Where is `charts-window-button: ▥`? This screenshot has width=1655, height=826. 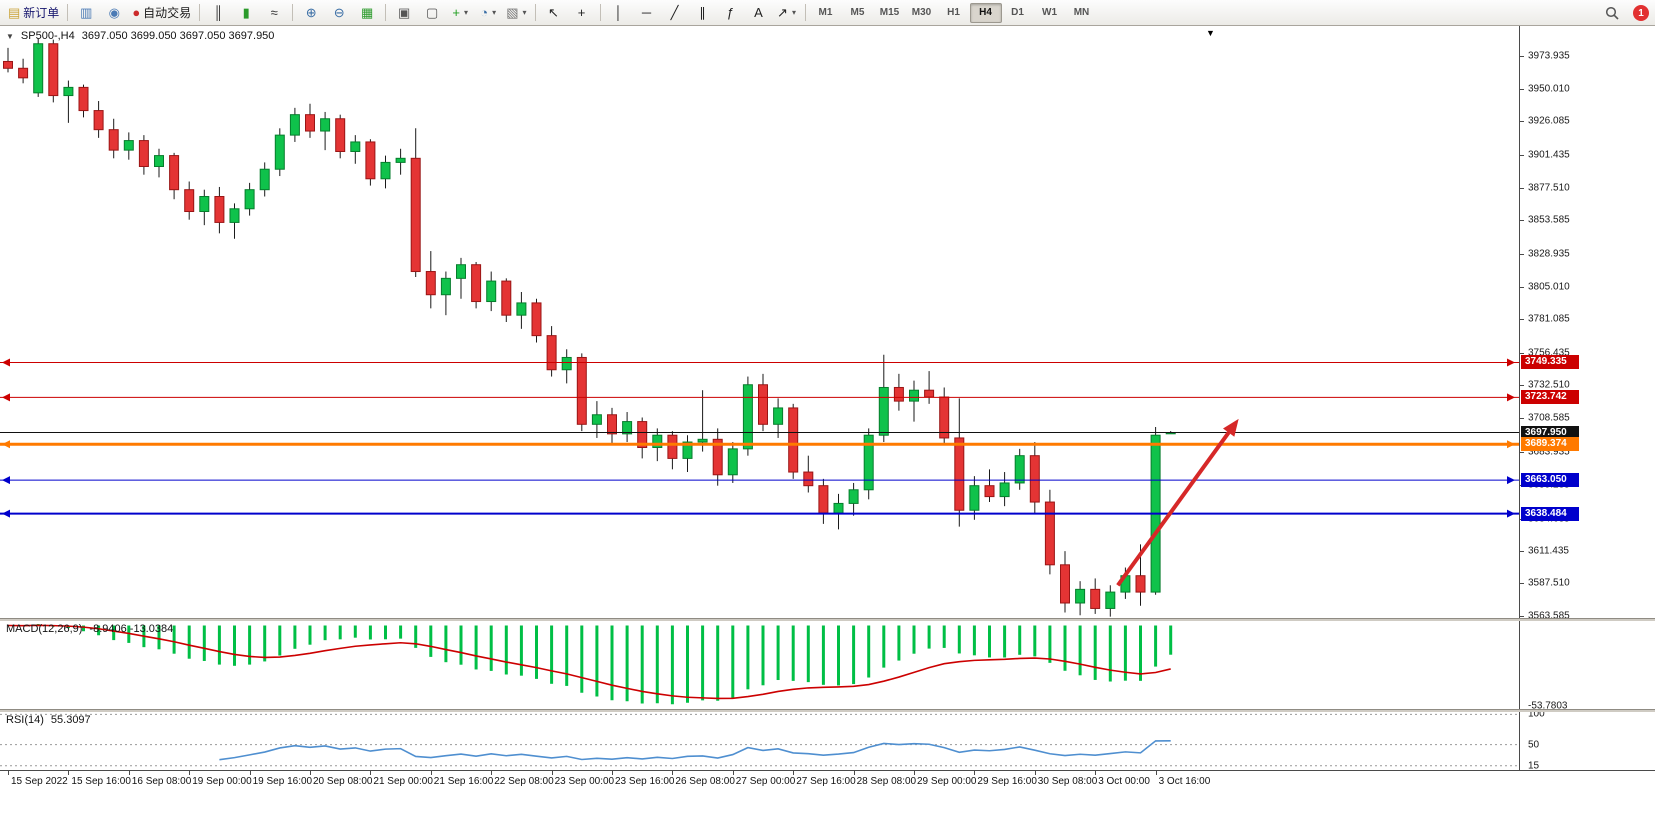
charts-window-button: ▥ is located at coordinates (86, 13).